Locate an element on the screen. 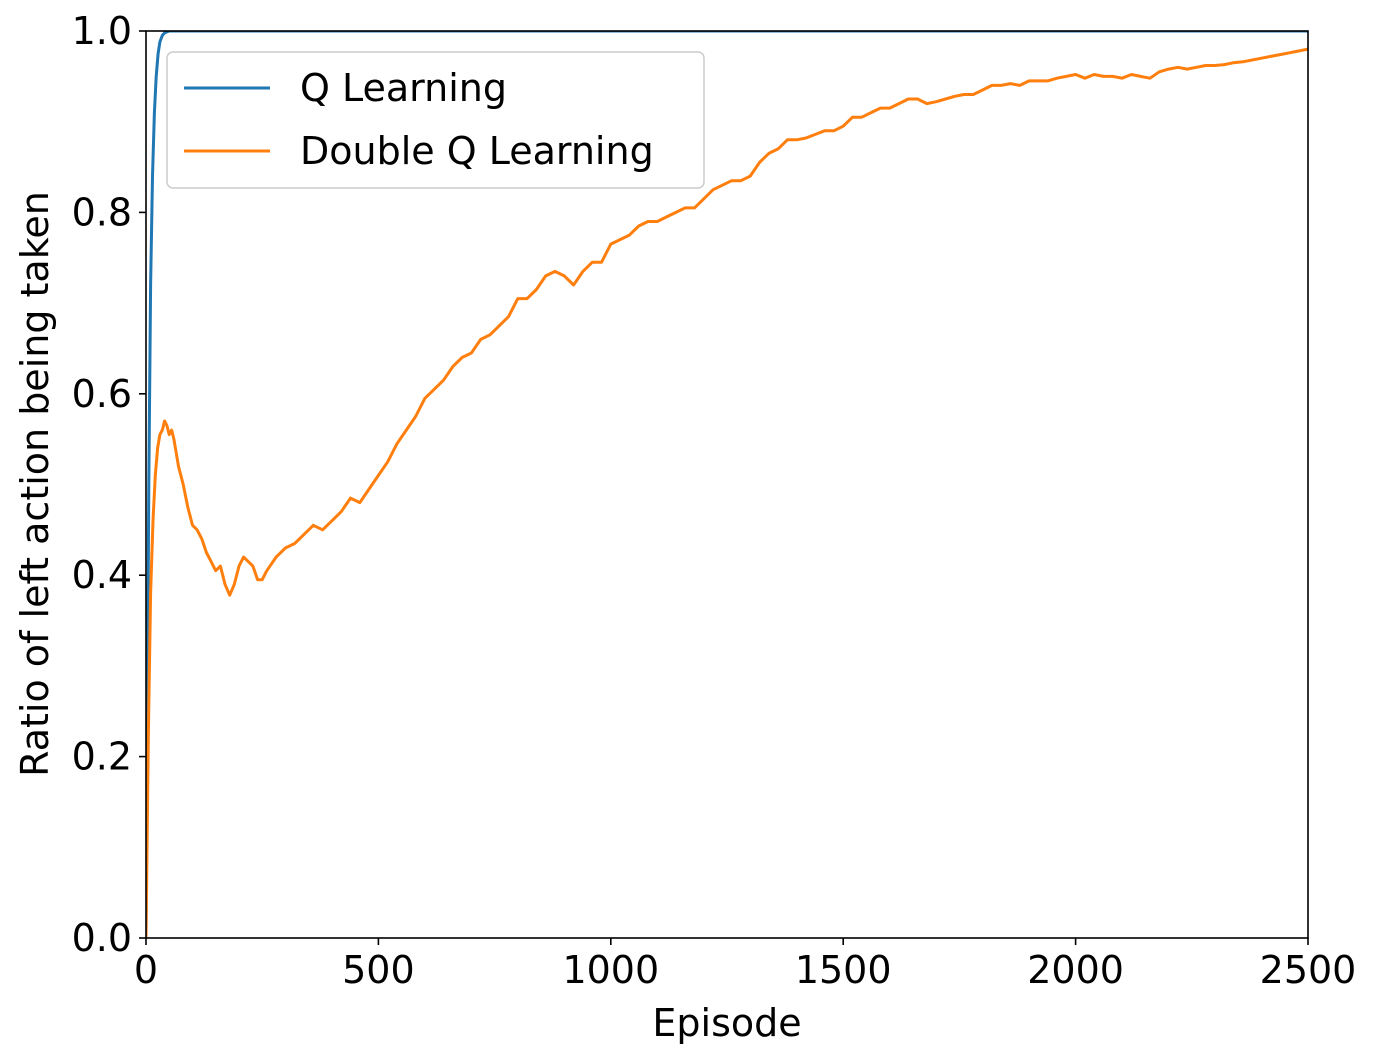 This screenshot has width=1376, height=1059. x-tick-label: 1500 is located at coordinates (843, 970).